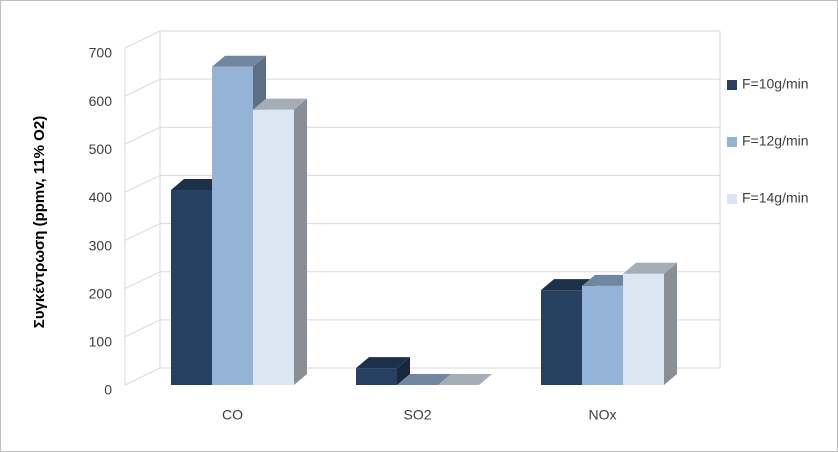 The width and height of the screenshot is (838, 452). I want to click on y-tick-label: 200, so click(101, 293).